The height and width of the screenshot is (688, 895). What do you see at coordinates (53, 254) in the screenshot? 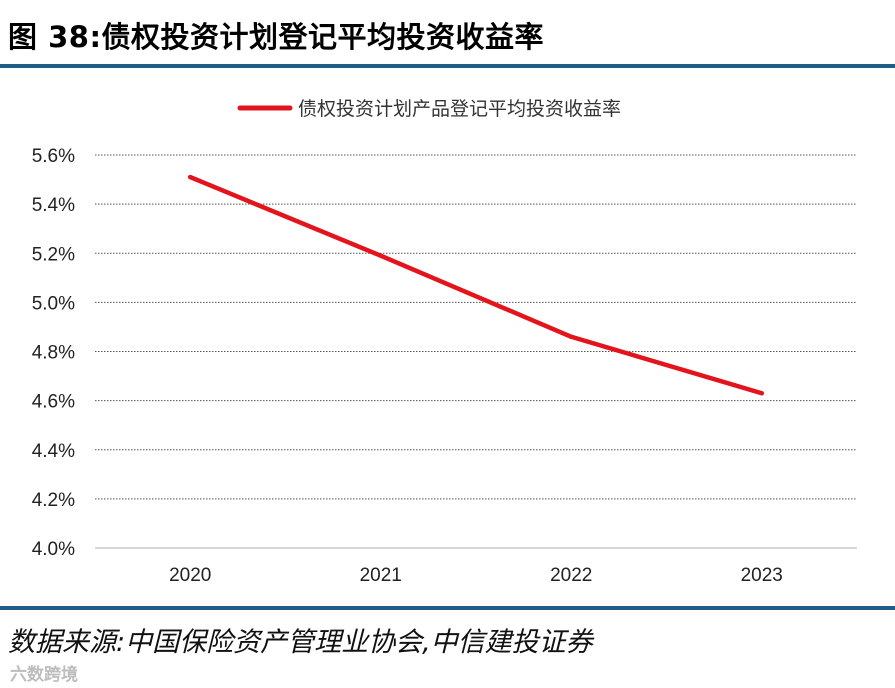
I see `y-tick-label: 5.2%` at bounding box center [53, 254].